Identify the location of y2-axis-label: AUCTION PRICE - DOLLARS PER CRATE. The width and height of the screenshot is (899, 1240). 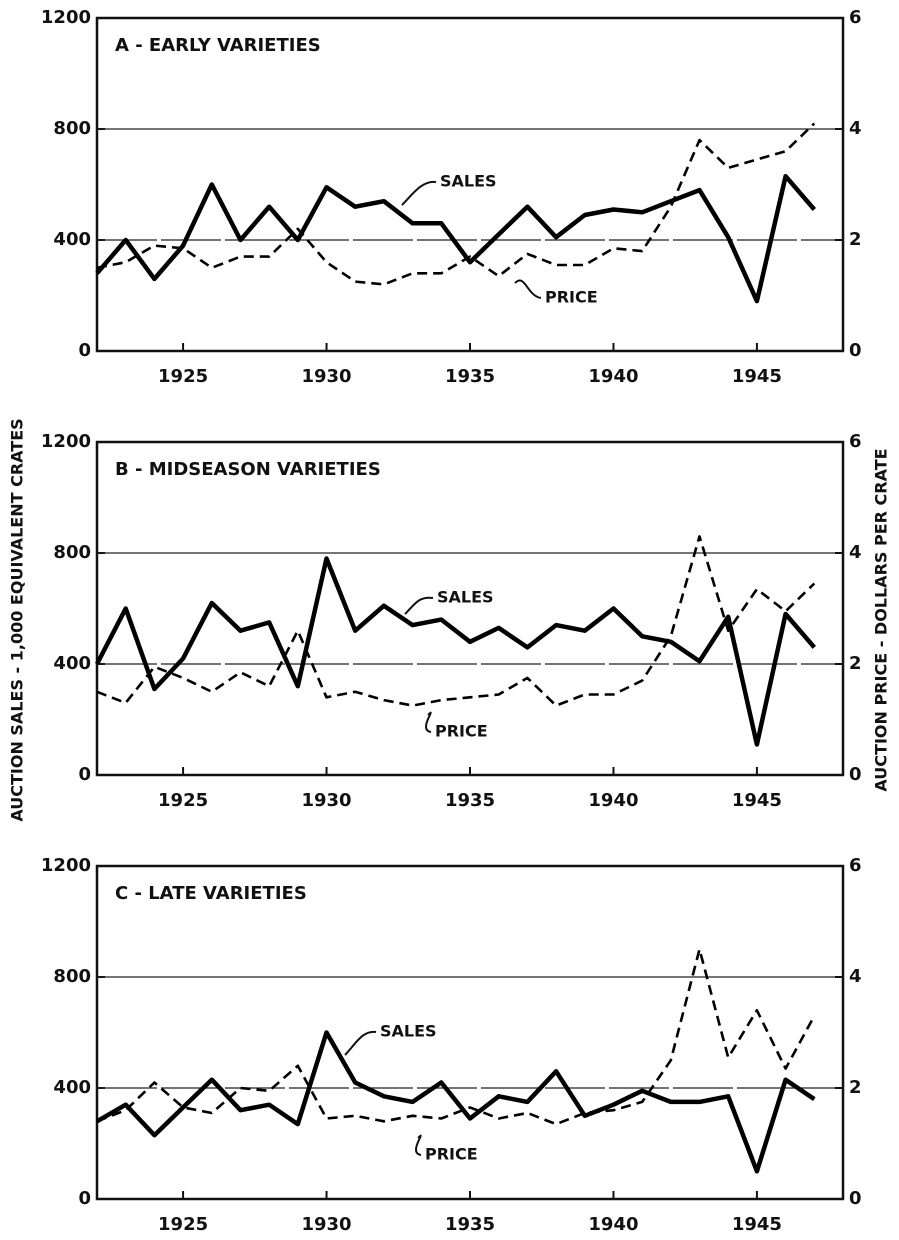
(881, 619).